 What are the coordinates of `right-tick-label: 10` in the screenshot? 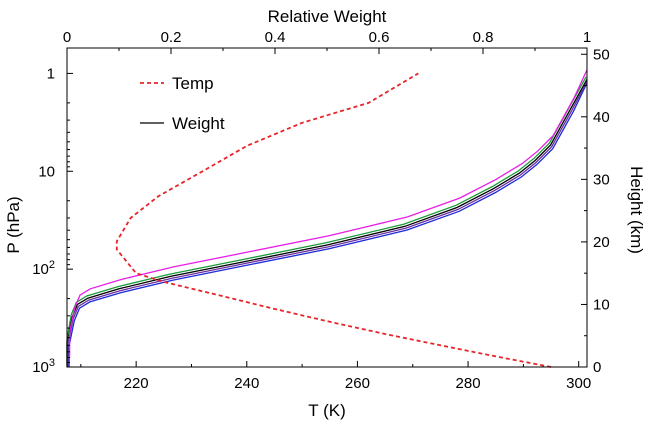 It's located at (601, 304).